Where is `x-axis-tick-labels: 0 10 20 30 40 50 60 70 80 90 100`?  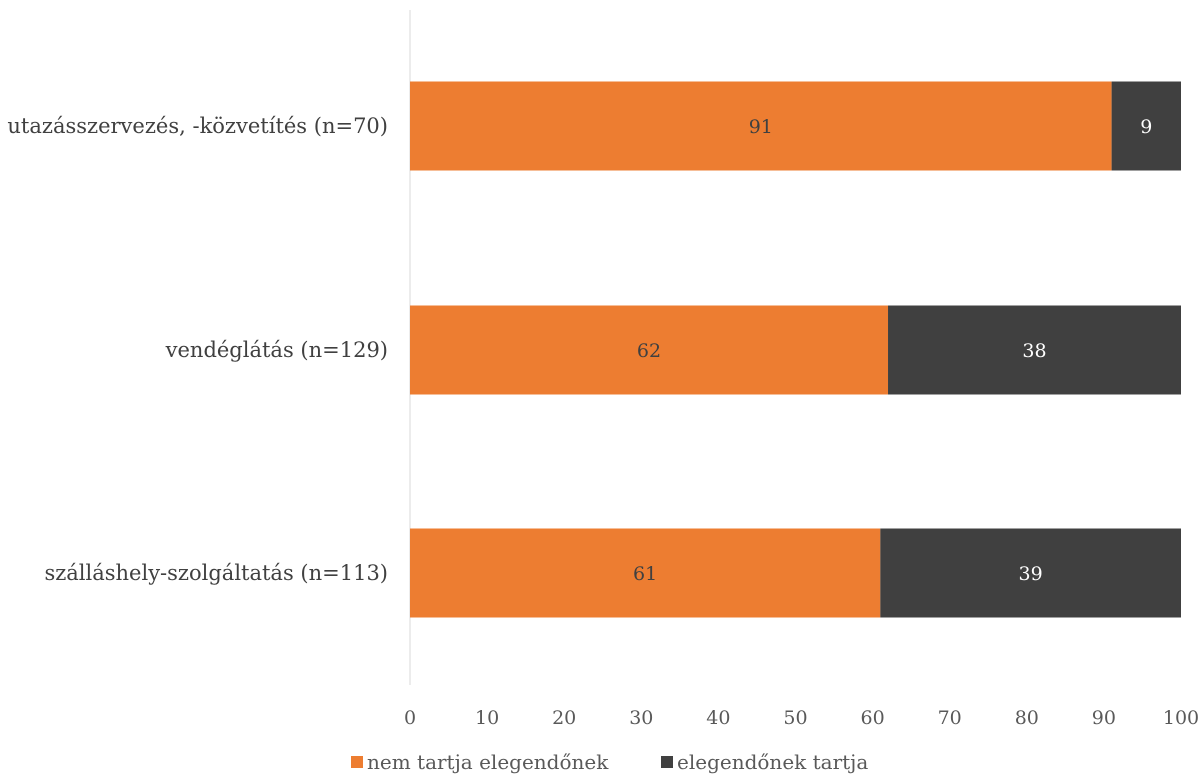 x-axis-tick-labels: 0 10 20 30 40 50 60 70 80 90 100 is located at coordinates (801, 718).